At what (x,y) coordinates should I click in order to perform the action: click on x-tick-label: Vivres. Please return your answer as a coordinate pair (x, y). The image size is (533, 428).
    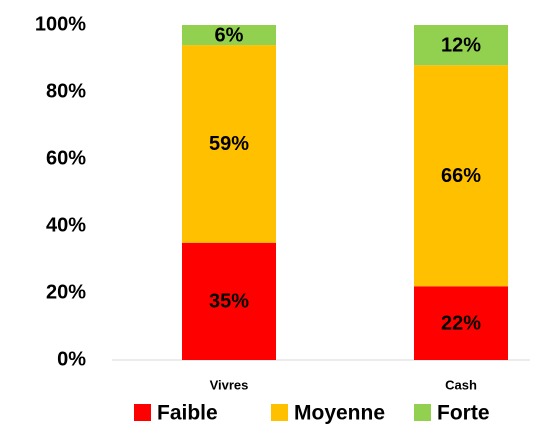
    Looking at the image, I should click on (229, 384).